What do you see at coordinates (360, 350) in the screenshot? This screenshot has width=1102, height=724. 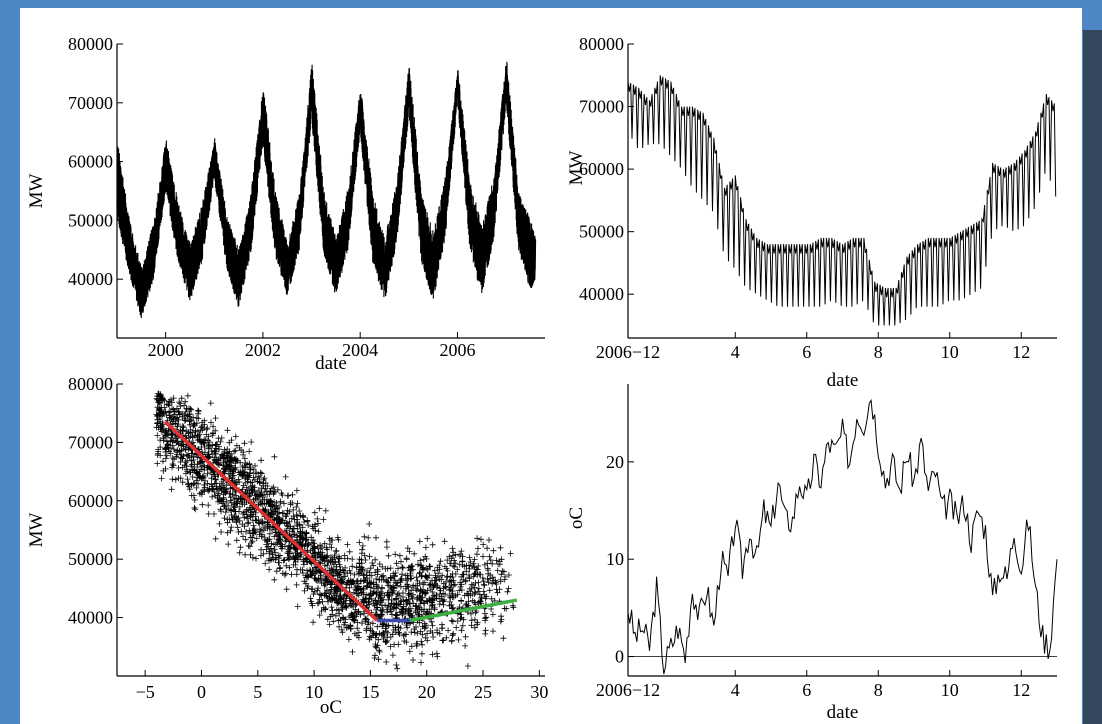 I see `x-tick-label: 2004` at bounding box center [360, 350].